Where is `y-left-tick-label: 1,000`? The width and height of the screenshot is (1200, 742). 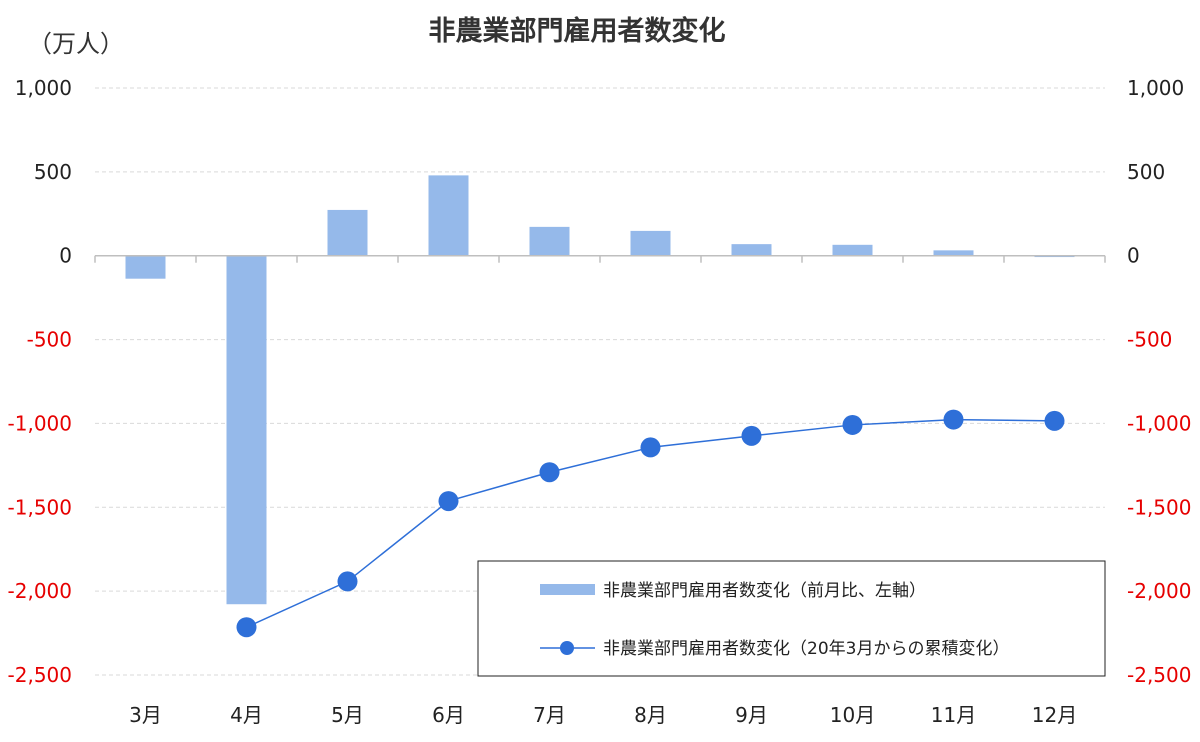 y-left-tick-label: 1,000 is located at coordinates (43, 88).